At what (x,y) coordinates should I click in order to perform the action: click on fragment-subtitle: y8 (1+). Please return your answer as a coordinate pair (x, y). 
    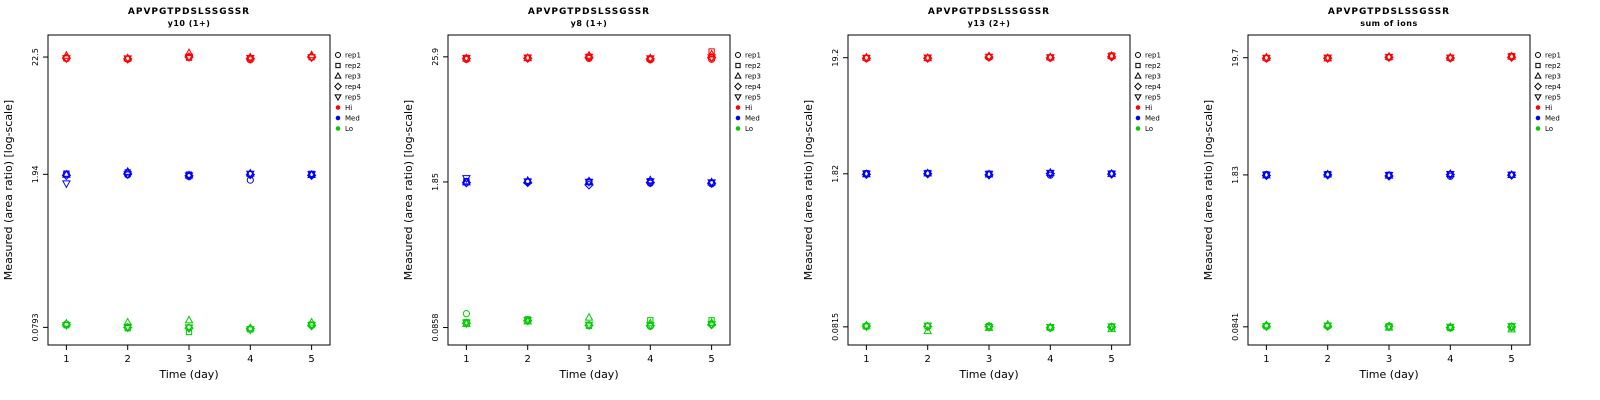
    Looking at the image, I should click on (589, 23).